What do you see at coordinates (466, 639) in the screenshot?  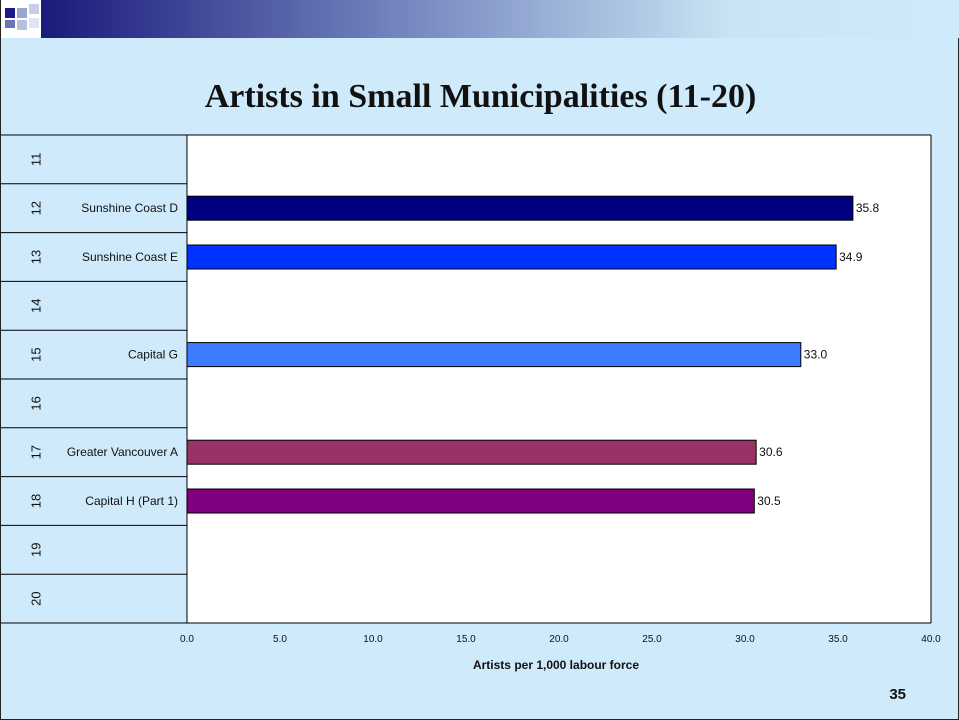 I see `x-tick-label: 15.0` at bounding box center [466, 639].